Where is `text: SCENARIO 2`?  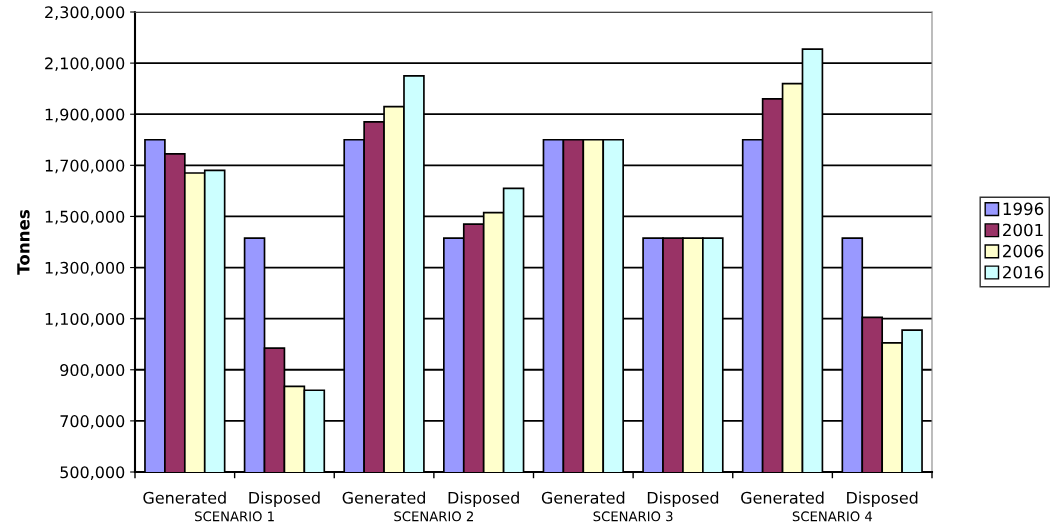
text: SCENARIO 2 is located at coordinates (433, 516).